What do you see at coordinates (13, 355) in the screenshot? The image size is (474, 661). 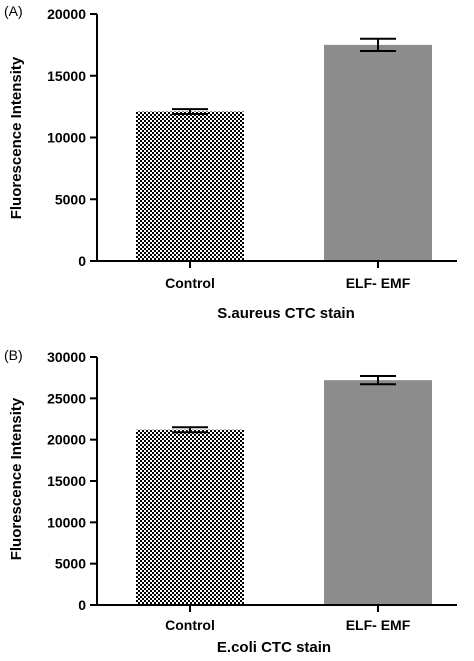 I see `panel-label: (B)` at bounding box center [13, 355].